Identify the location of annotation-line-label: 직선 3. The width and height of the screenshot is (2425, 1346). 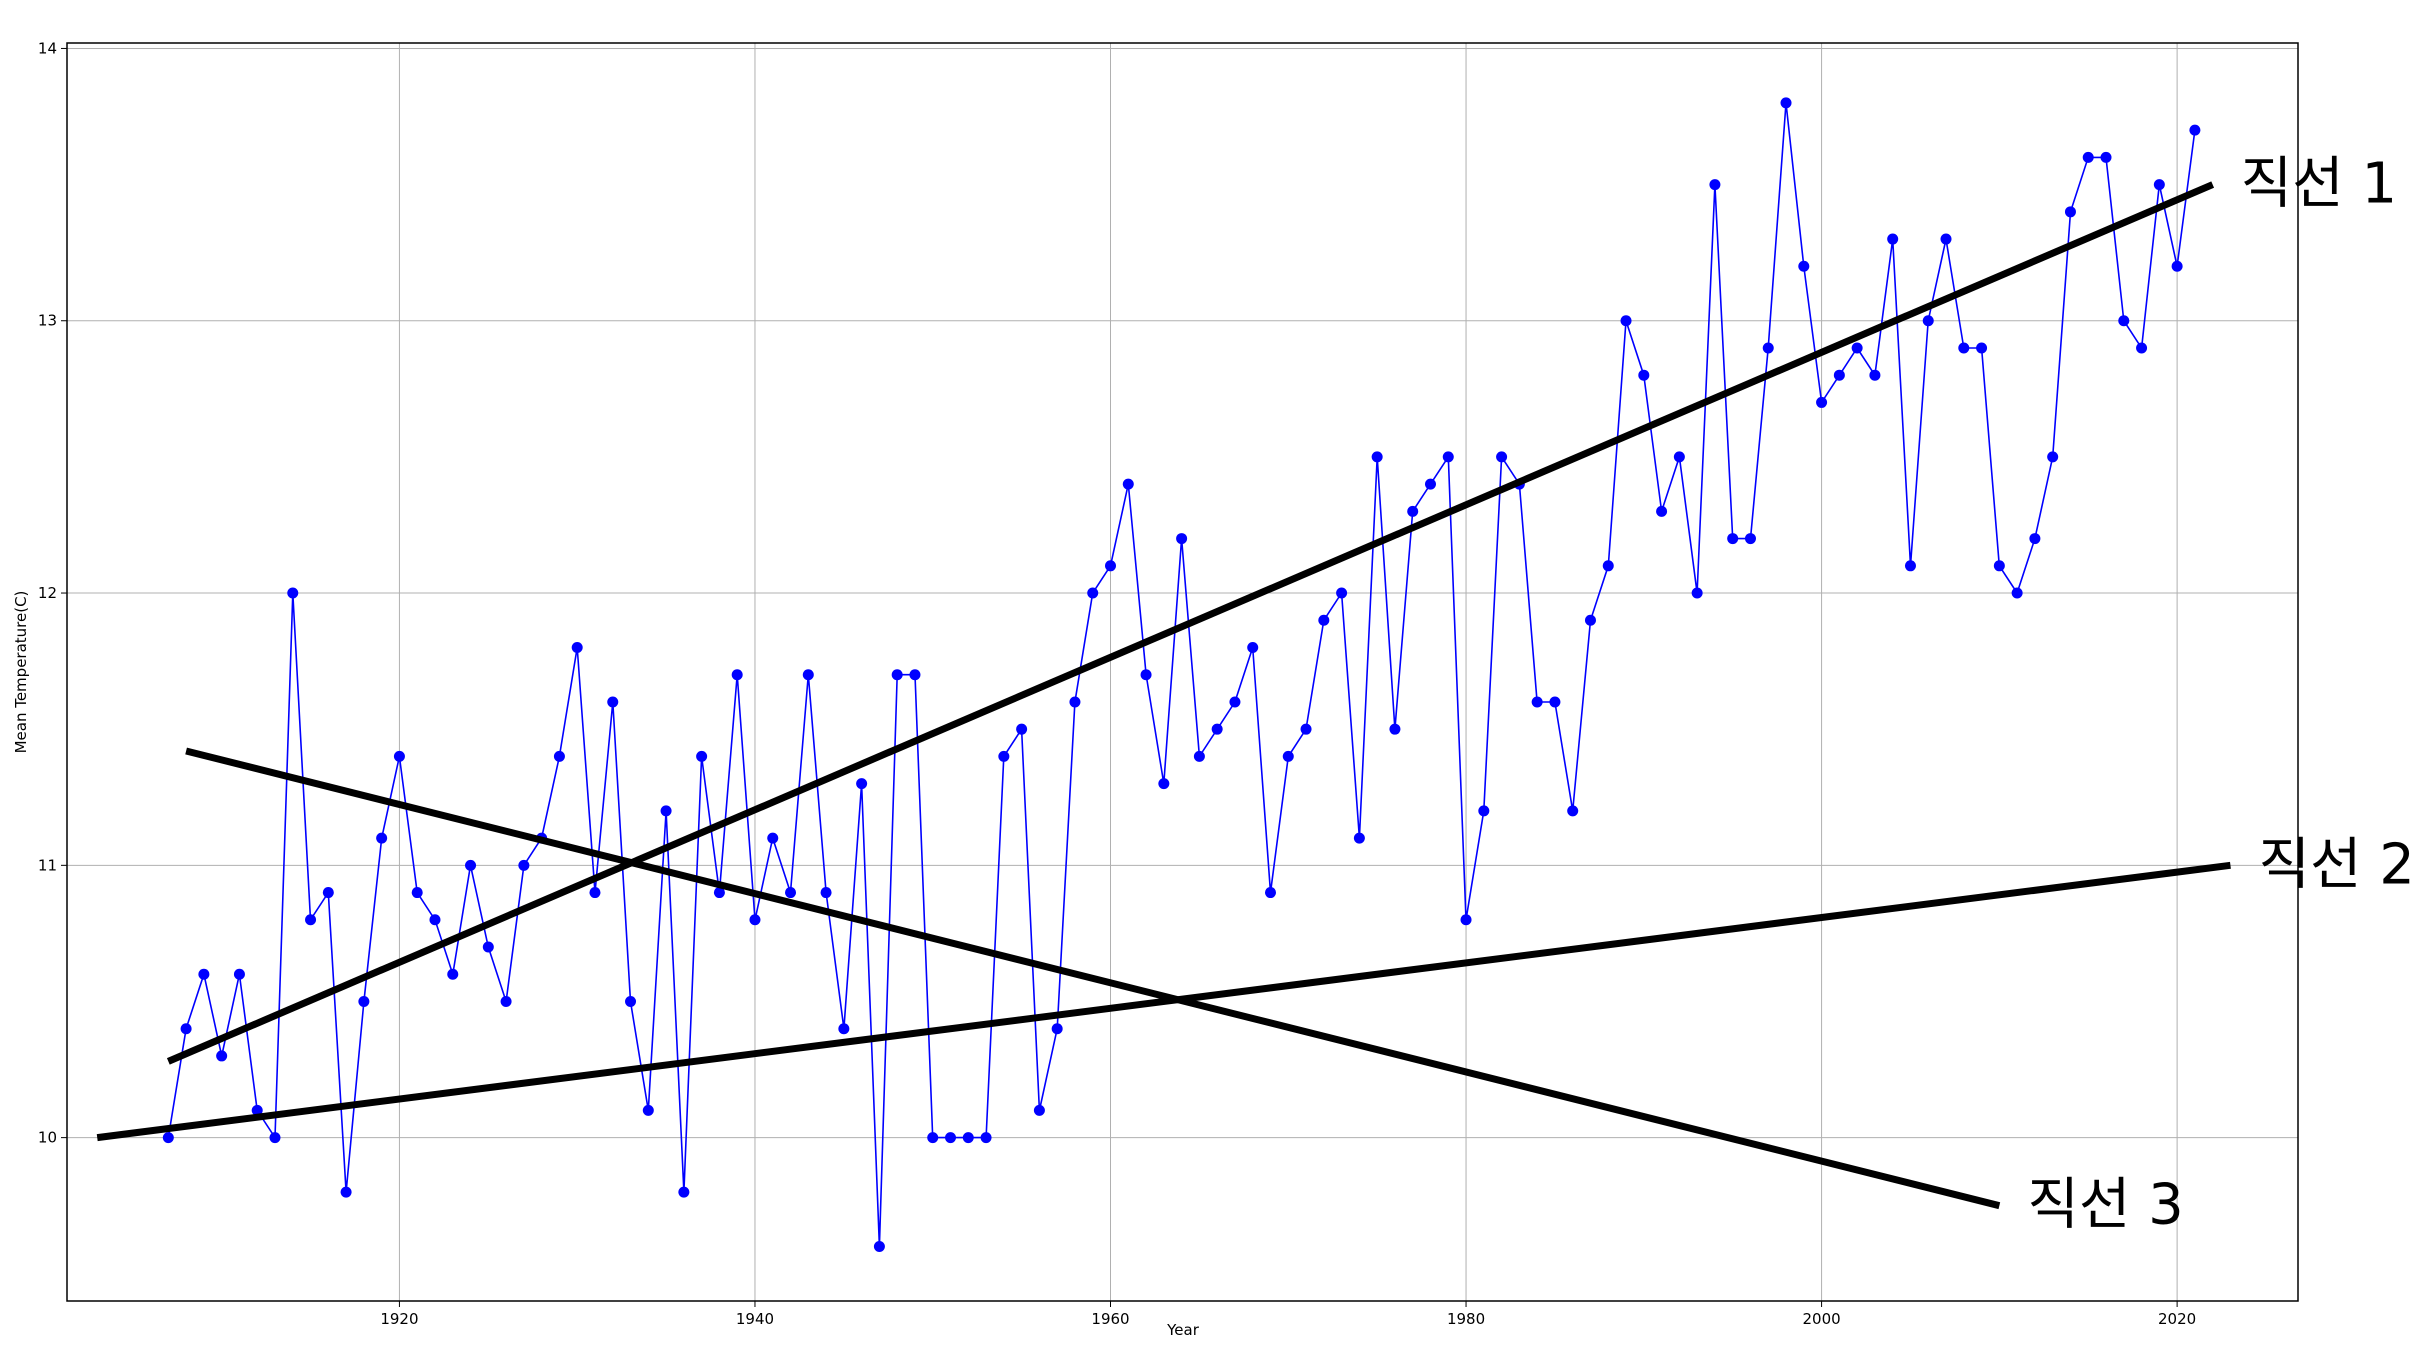
(2105, 1205).